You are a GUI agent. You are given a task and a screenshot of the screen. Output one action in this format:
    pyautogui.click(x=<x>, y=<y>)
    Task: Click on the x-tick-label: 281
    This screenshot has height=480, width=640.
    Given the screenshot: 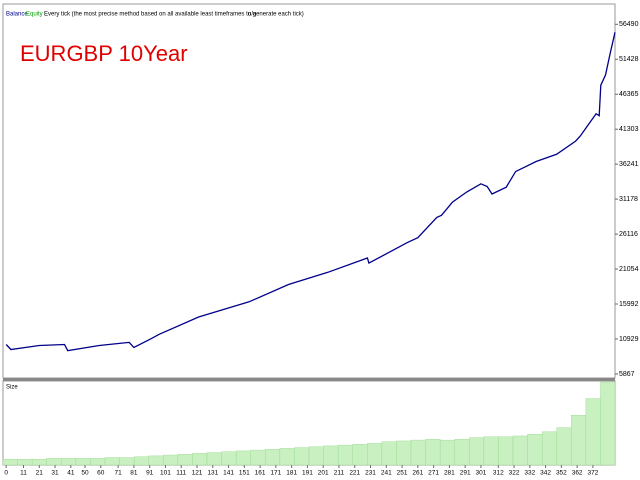 What is the action you would take?
    pyautogui.click(x=449, y=473)
    